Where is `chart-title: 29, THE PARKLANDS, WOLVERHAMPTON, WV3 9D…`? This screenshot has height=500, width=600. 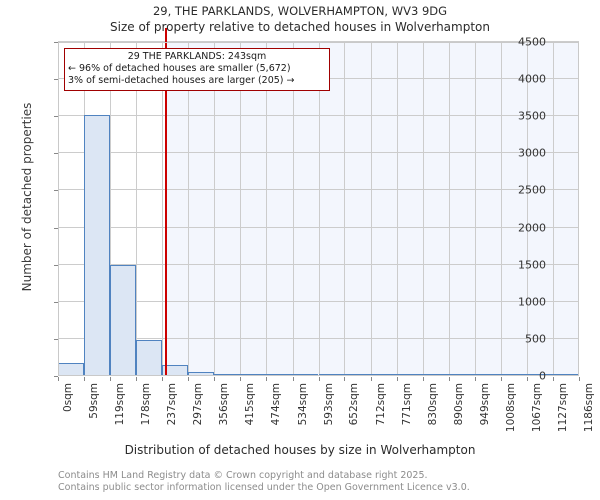 chart-title: 29, THE PARKLANDS, WOLVERHAMPTON, WV3 9D… is located at coordinates (300, 11).